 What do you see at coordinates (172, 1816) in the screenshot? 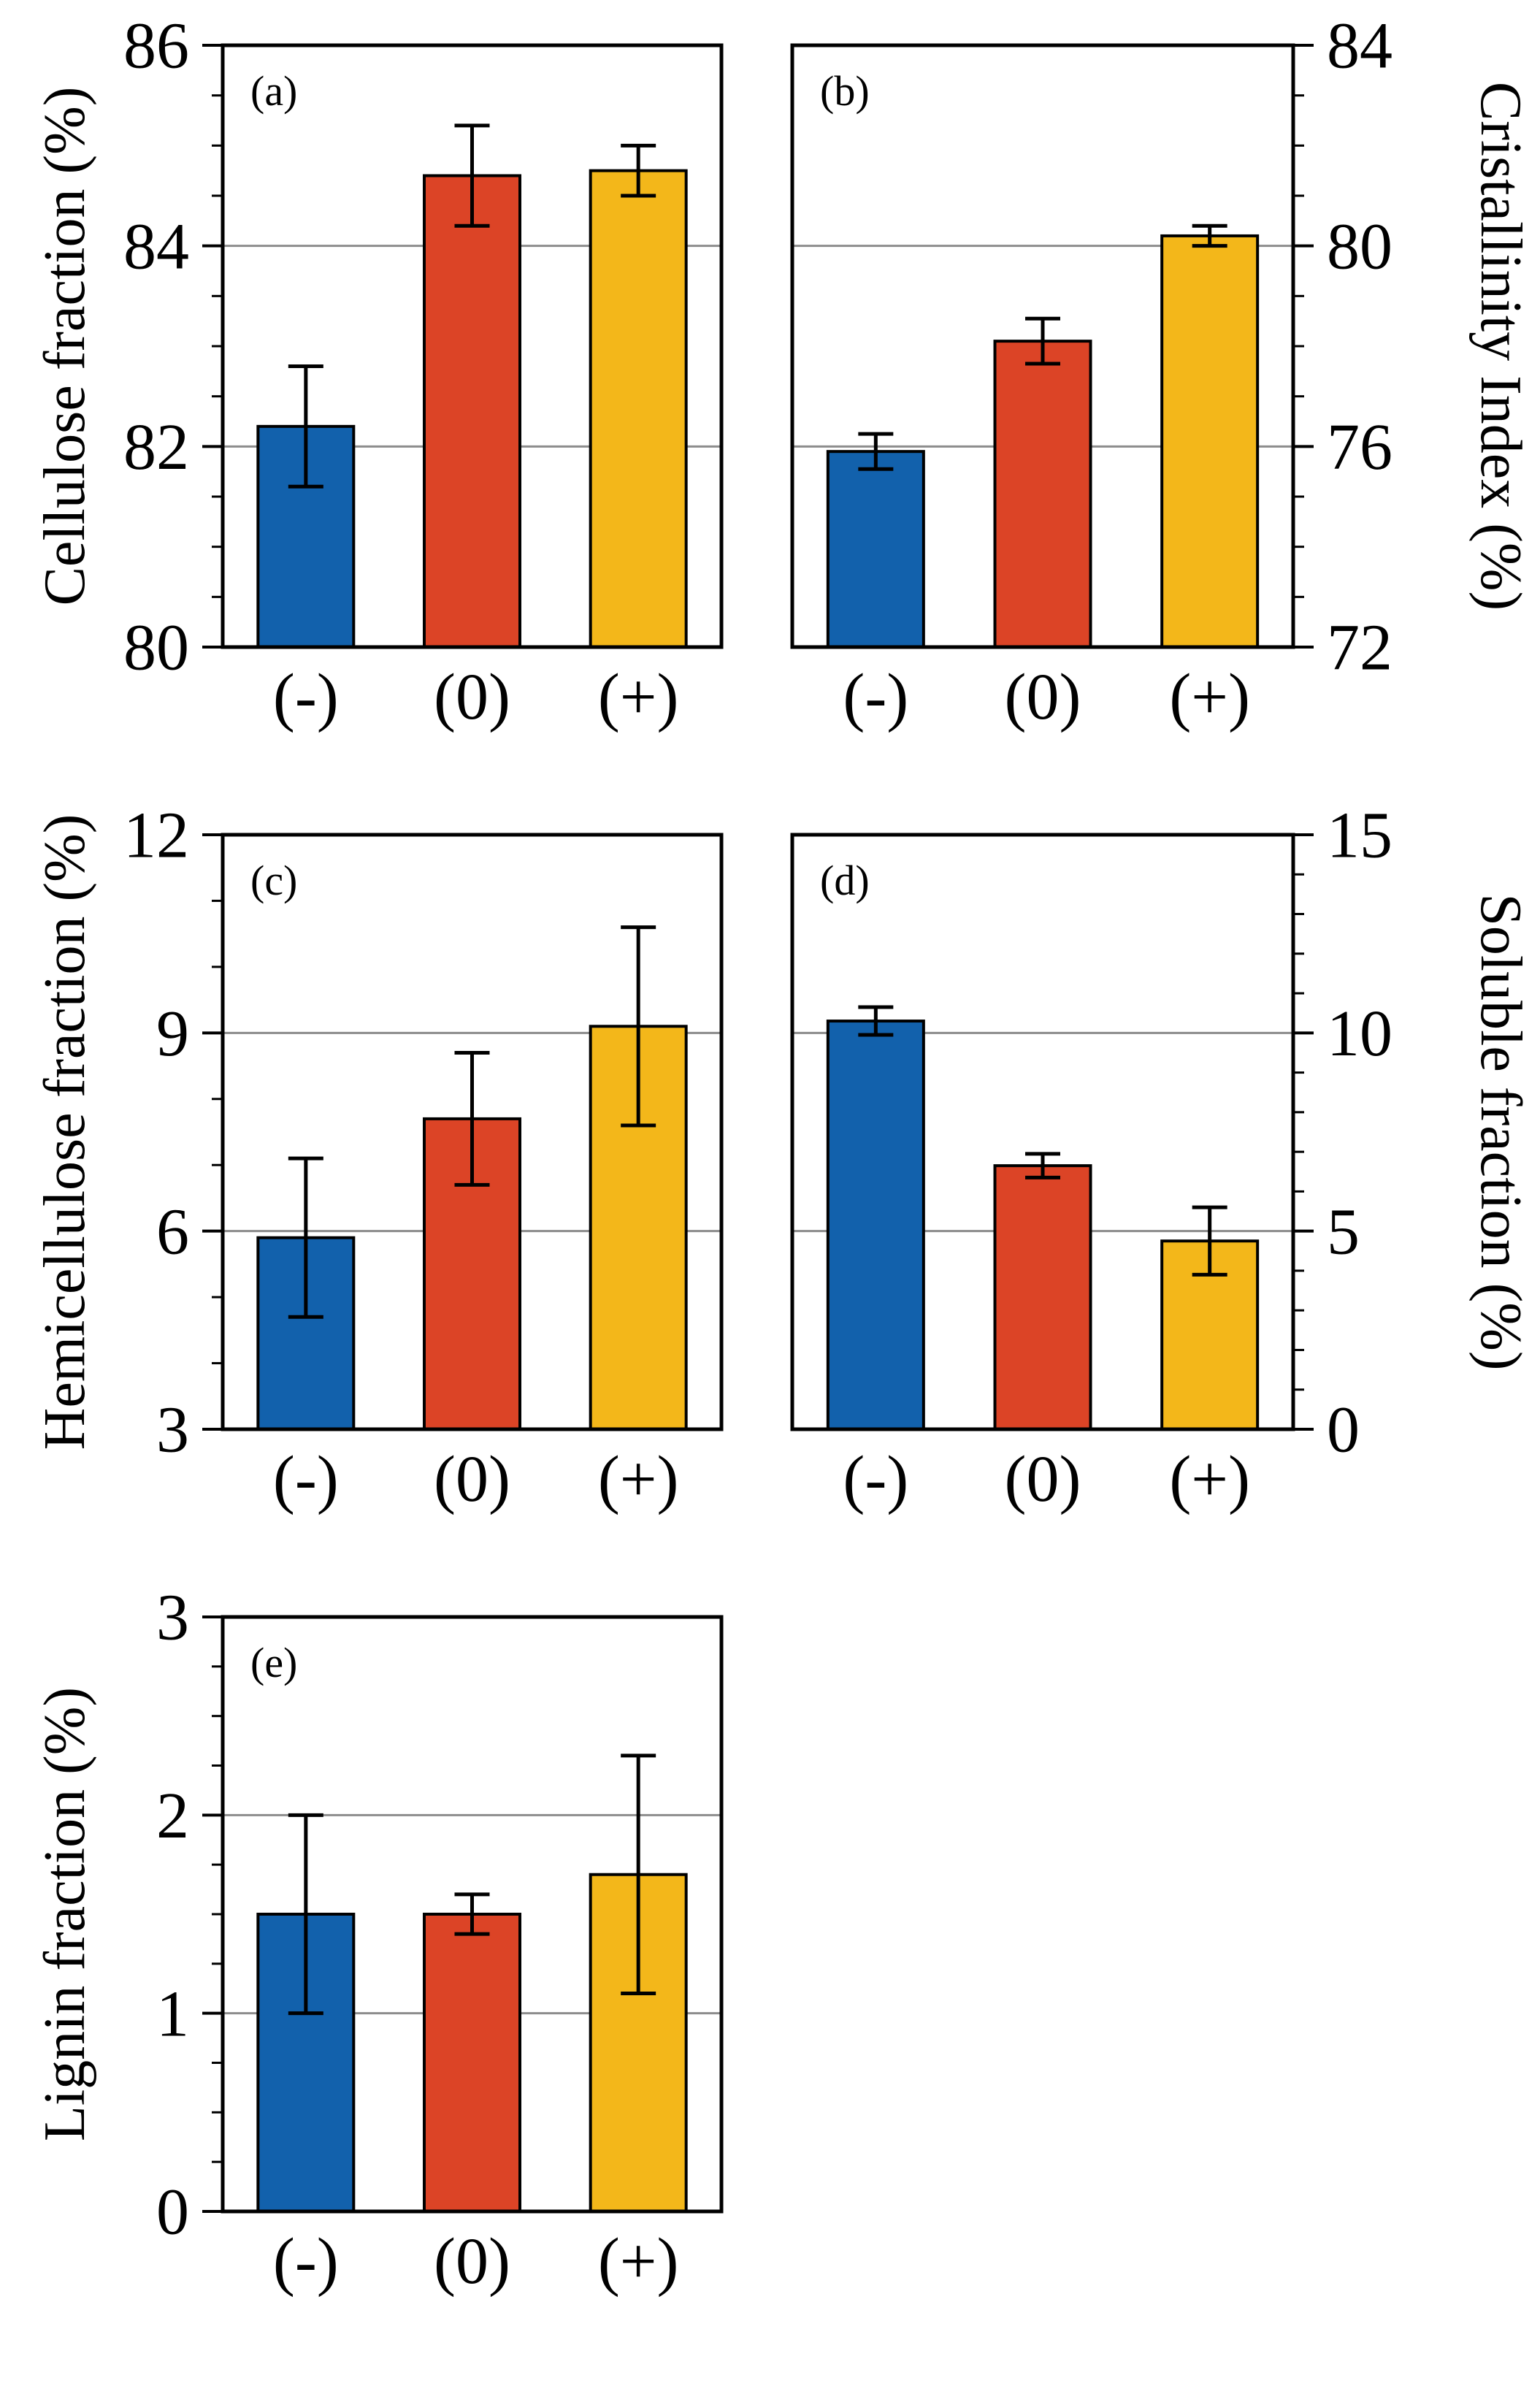
I see `y-tick-label: 2` at bounding box center [172, 1816].